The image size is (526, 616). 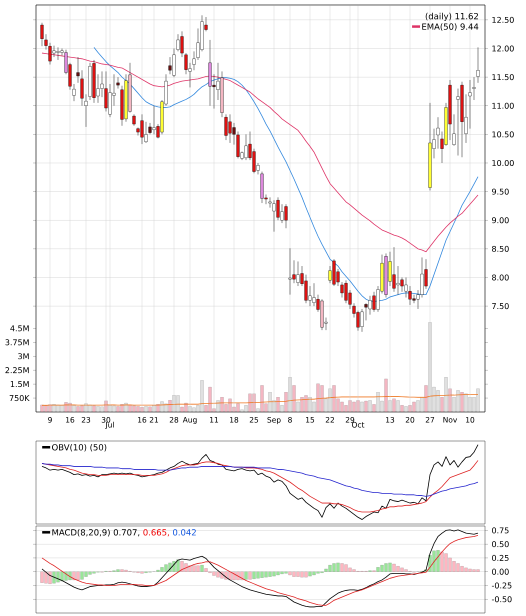 What do you see at coordinates (79, 448) in the screenshot?
I see `legend-label: OBV(10) (50)` at bounding box center [79, 448].